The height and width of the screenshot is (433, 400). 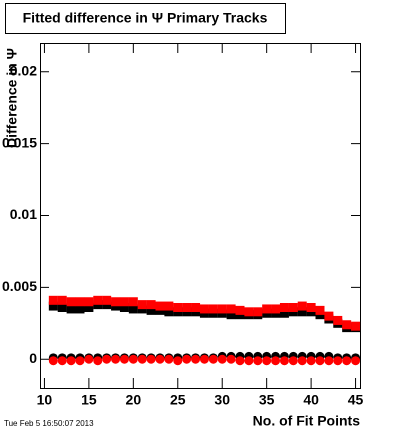 What do you see at coordinates (311, 400) in the screenshot?
I see `x-tick-label: 40` at bounding box center [311, 400].